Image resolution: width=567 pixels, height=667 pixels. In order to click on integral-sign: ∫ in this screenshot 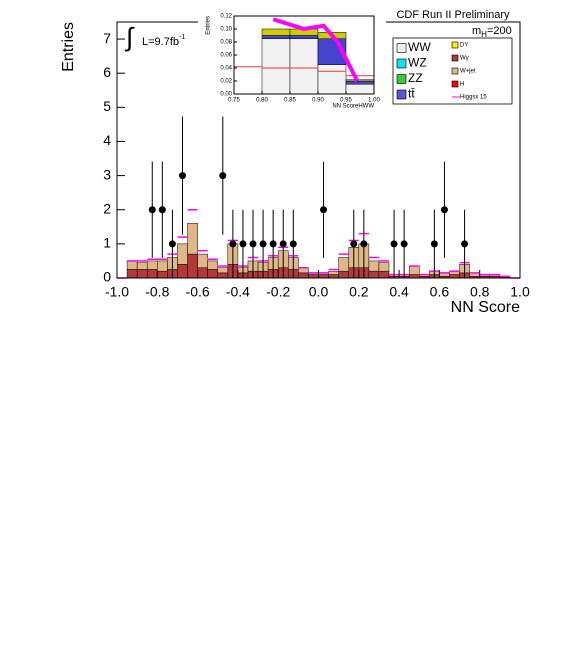, I will do `click(129, 37)`.